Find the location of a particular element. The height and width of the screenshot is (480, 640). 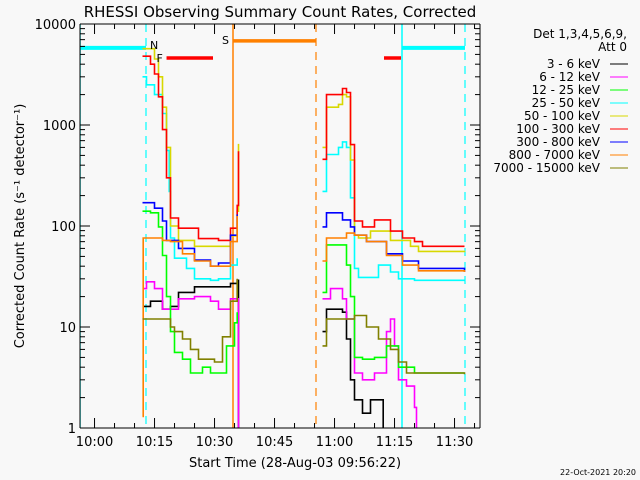

x-tick-label: 11:15 is located at coordinates (394, 442).